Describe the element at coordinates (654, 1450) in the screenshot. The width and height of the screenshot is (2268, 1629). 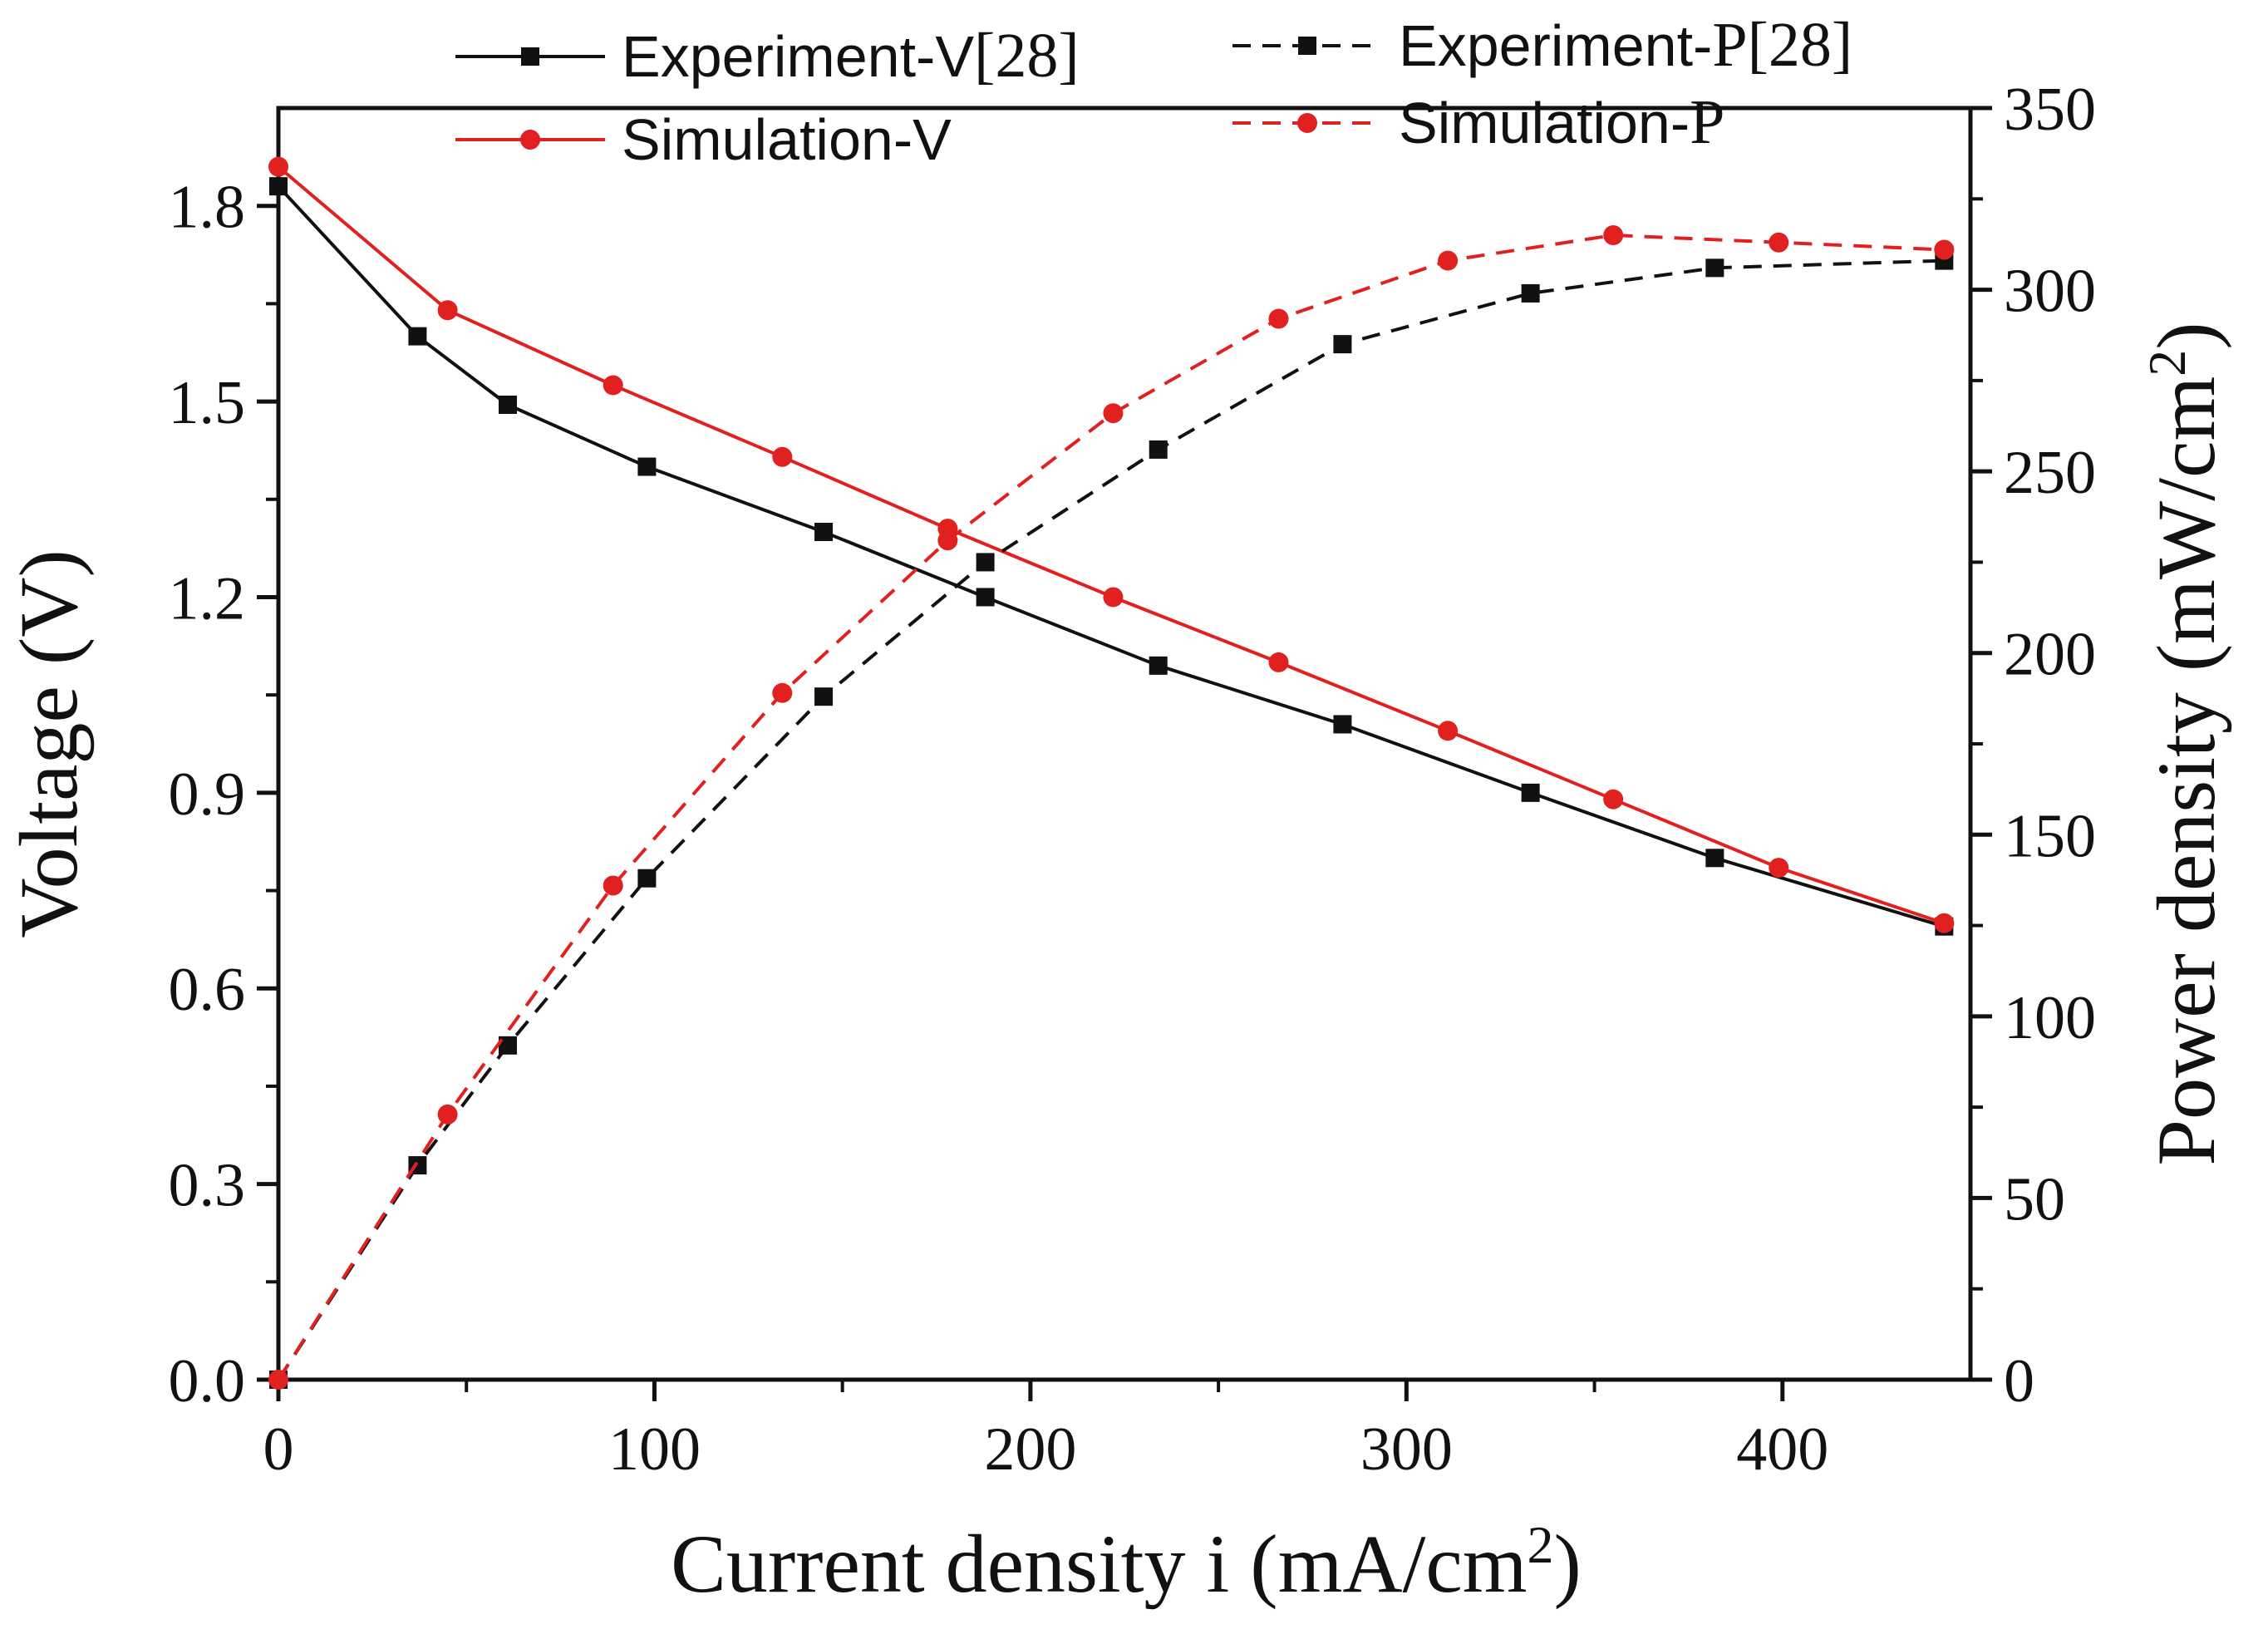
I see `x-tick-label: 100` at that location.